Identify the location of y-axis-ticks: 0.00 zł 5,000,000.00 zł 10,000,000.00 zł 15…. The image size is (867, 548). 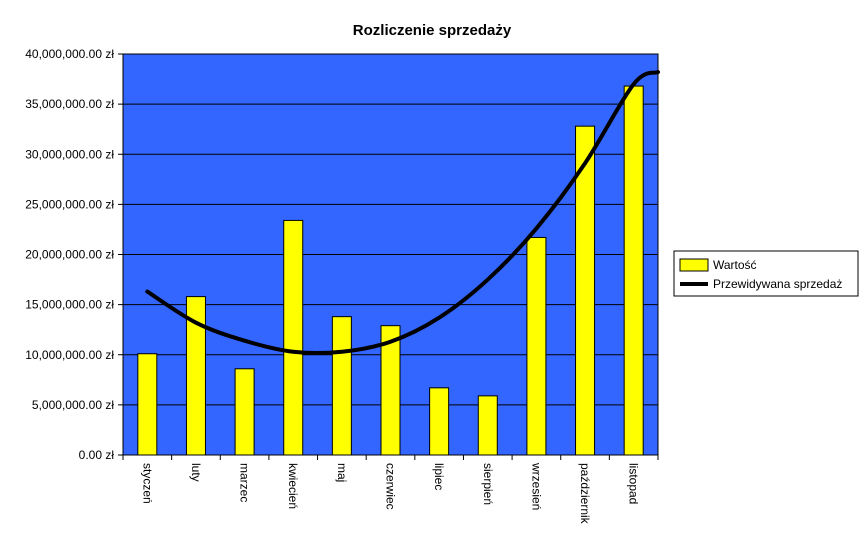
(74, 254).